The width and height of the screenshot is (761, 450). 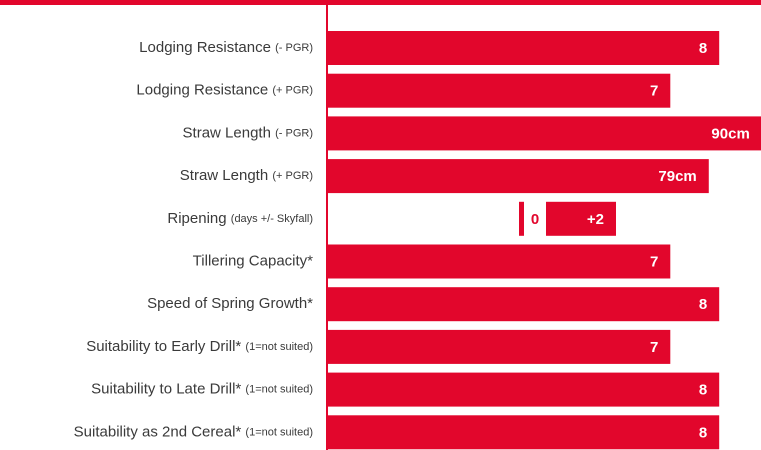 I want to click on category-label: Straw Length (- PGR), so click(x=248, y=132).